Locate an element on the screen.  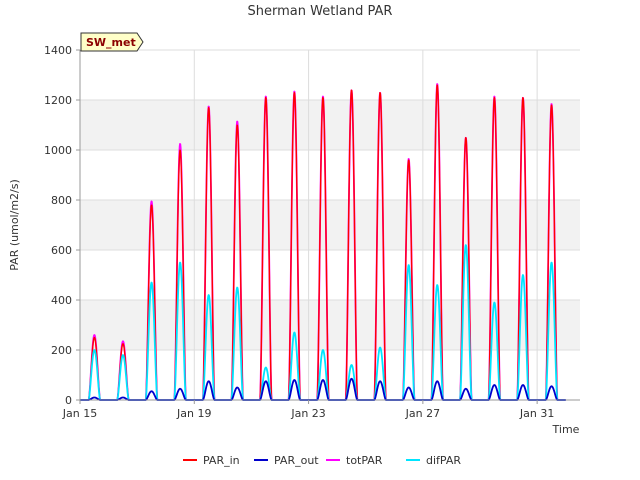
x-tick-label: Jan 27 is located at coordinates (422, 413).